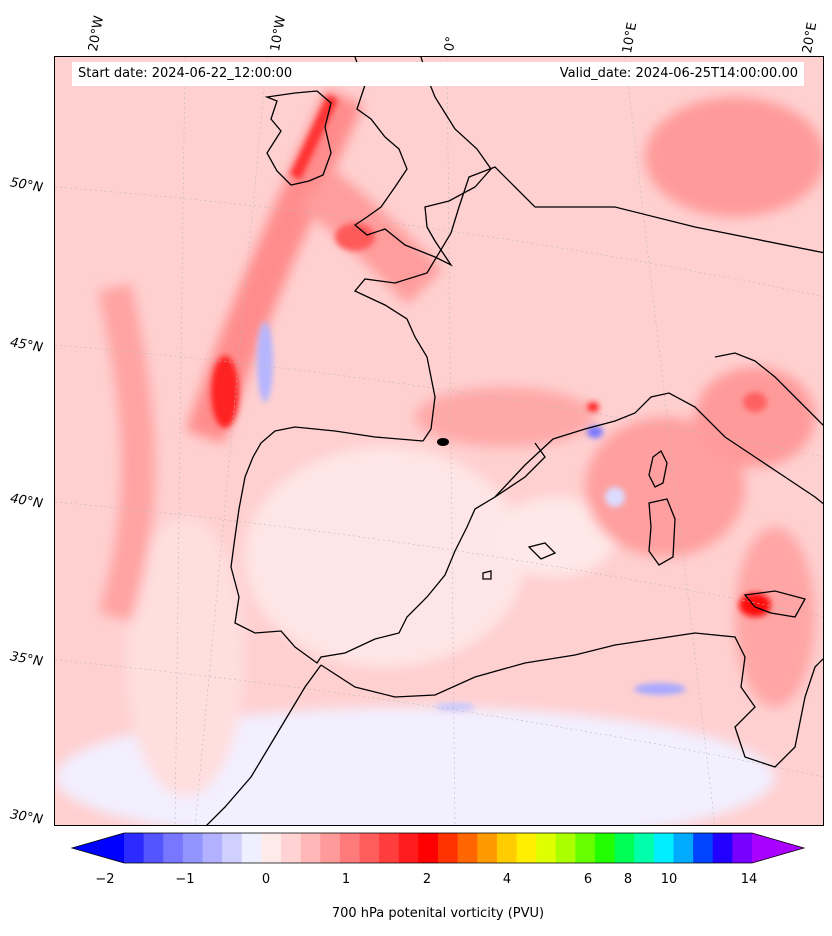 Image resolution: width=832 pixels, height=936 pixels. Describe the element at coordinates (438, 913) in the screenshot. I see `colorbar-label: 700 hPa potenital vorticity (PVU)` at that location.